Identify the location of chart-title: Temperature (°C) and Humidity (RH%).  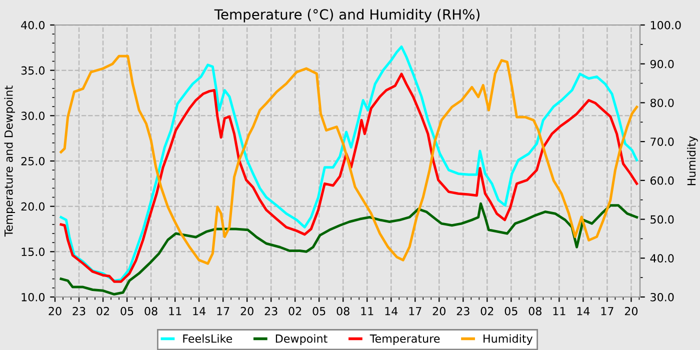
(347, 15).